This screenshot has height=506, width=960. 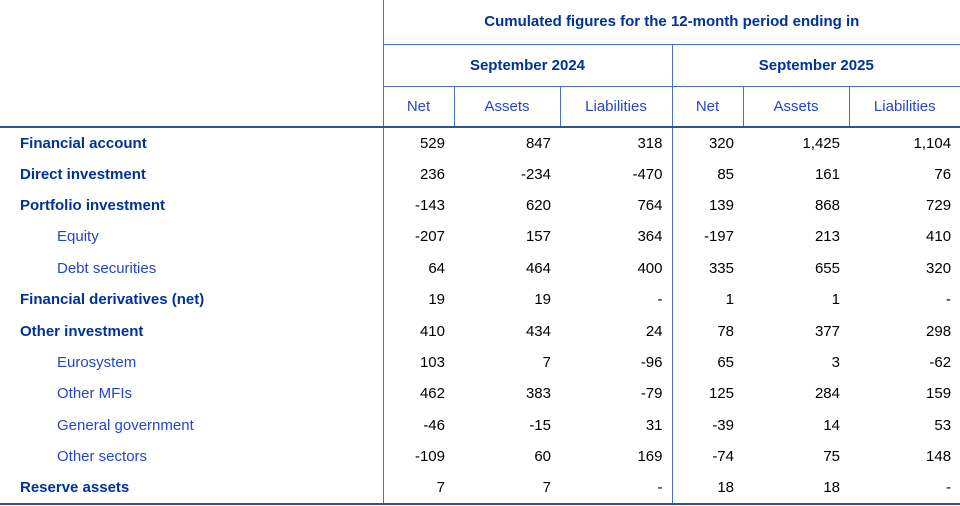 I want to click on row-label: Other MFIs, so click(x=95, y=394).